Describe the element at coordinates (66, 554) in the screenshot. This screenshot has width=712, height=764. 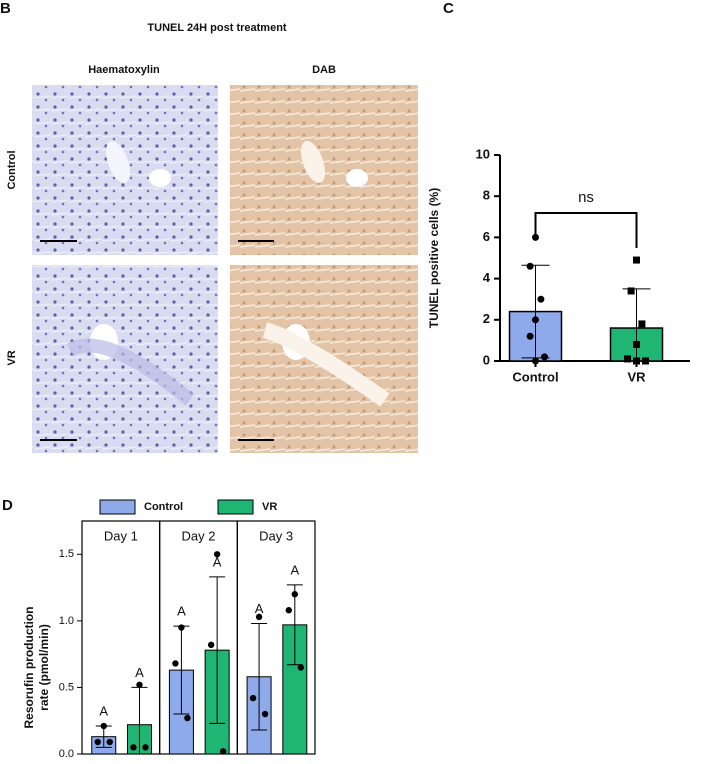
I see `y-tick-label: 1.5` at that location.